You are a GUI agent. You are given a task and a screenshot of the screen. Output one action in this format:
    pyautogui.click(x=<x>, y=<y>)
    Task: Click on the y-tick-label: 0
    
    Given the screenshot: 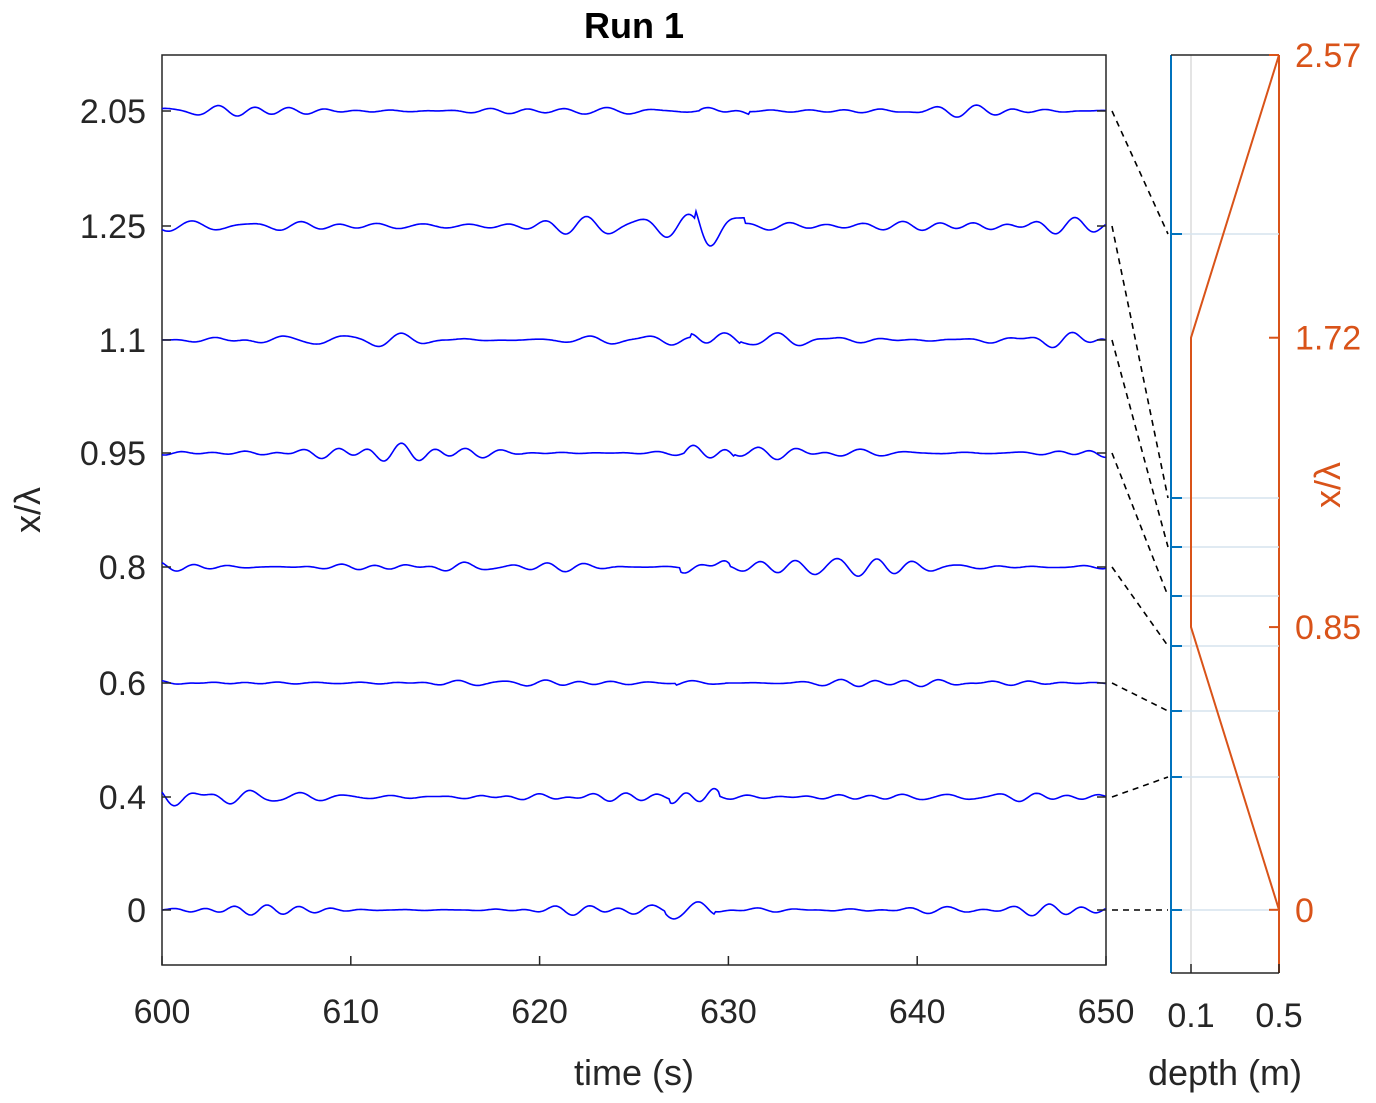 What is the action you would take?
    pyautogui.click(x=136, y=911)
    